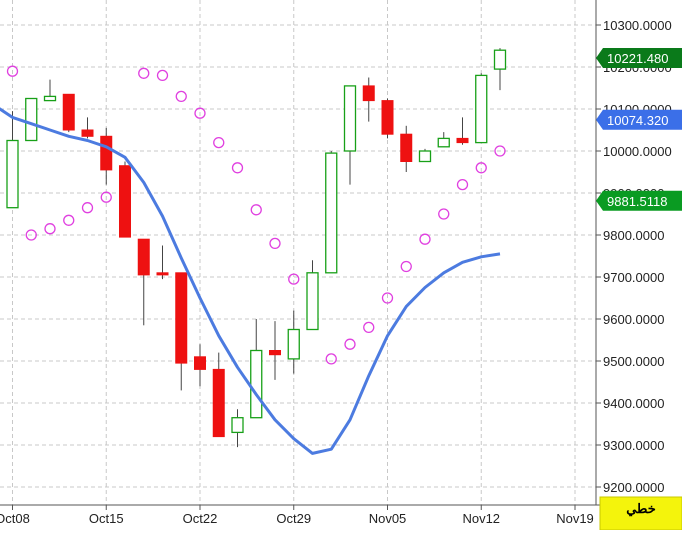  I want to click on y-tick-label: 9800.0000, so click(633, 235).